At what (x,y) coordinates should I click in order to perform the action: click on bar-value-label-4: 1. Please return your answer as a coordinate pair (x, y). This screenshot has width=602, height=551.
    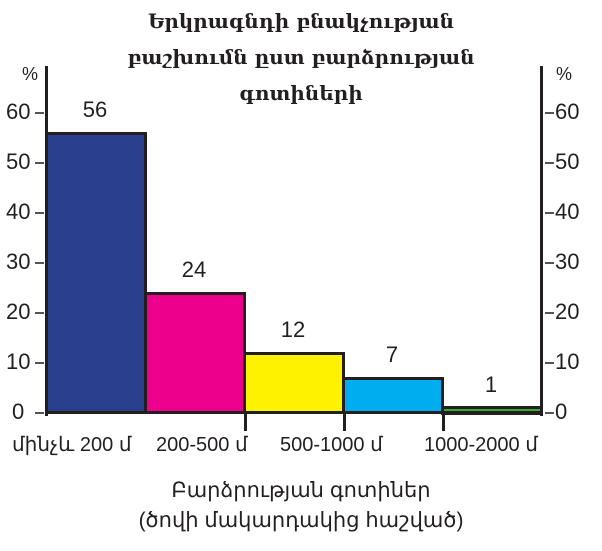
    Looking at the image, I should click on (491, 384).